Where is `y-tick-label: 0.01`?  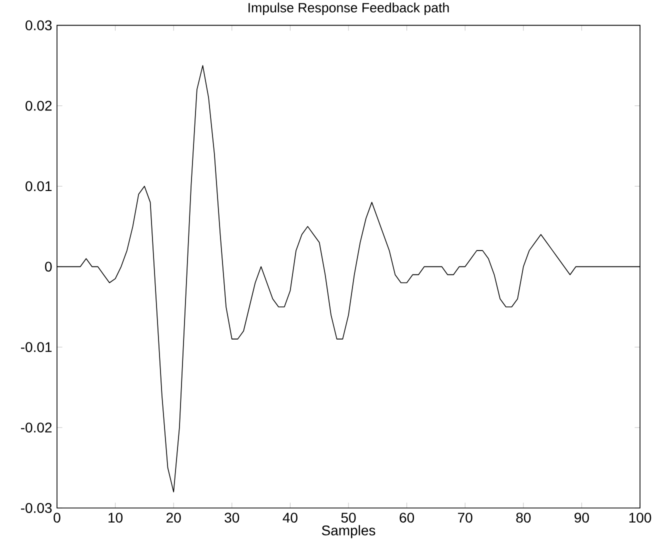 y-tick-label: 0.01 is located at coordinates (39, 186).